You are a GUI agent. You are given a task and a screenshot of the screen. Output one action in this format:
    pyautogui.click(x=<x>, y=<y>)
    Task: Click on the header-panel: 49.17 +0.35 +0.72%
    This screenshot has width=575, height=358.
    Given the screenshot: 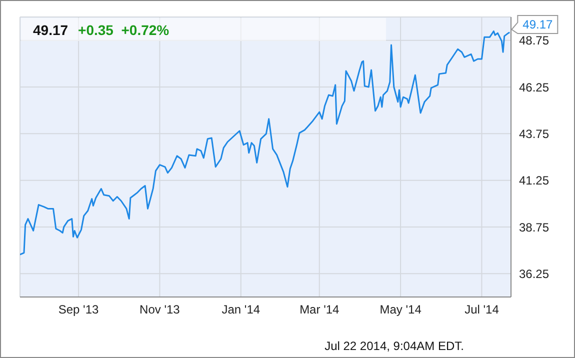 What is the action you would take?
    pyautogui.click(x=203, y=29)
    